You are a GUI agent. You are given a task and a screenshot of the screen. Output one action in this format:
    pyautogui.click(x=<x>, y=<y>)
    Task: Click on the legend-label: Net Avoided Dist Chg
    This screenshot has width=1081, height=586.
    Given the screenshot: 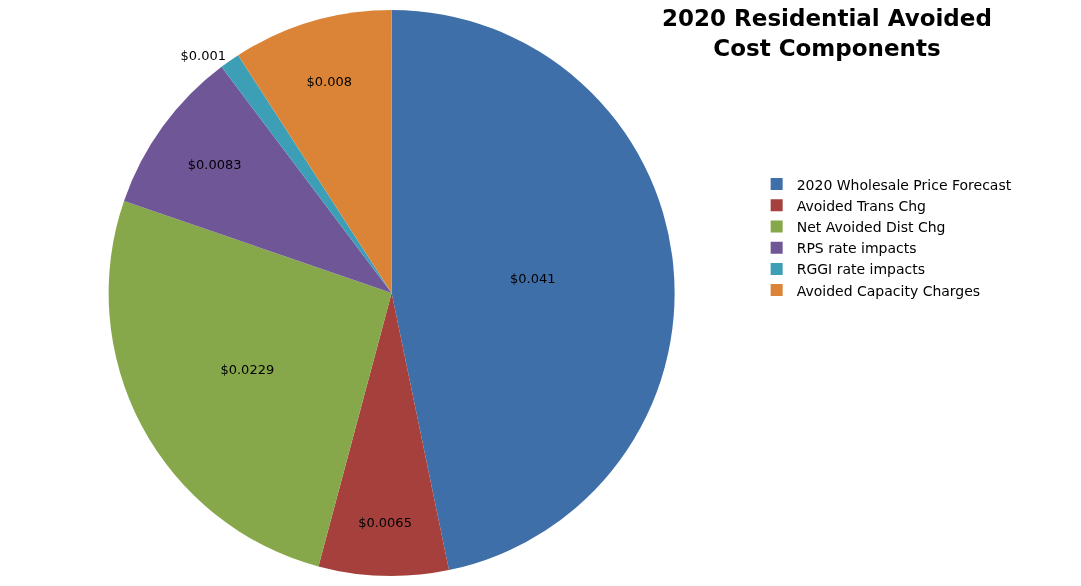 What is the action you would take?
    pyautogui.click(x=871, y=226)
    